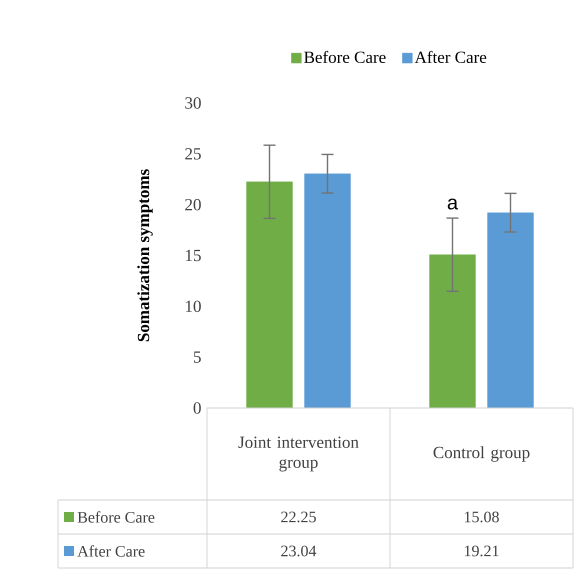 Image resolution: width=586 pixels, height=576 pixels. I want to click on data-label: 19.21, so click(481, 551).